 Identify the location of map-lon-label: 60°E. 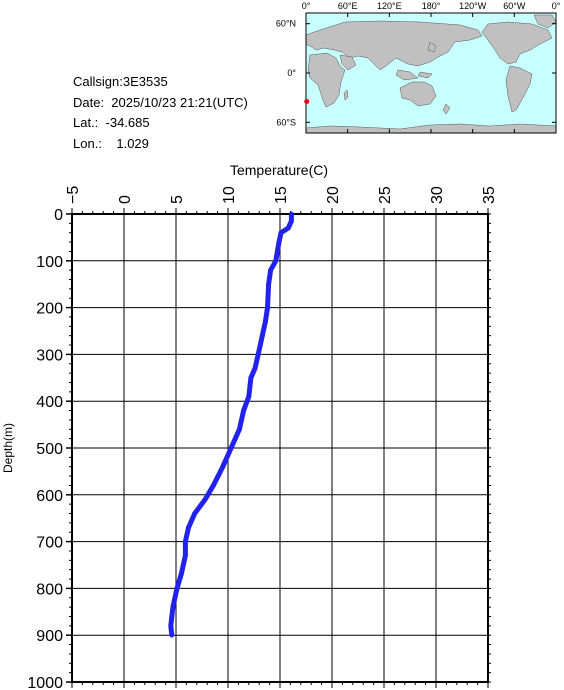
(348, 6).